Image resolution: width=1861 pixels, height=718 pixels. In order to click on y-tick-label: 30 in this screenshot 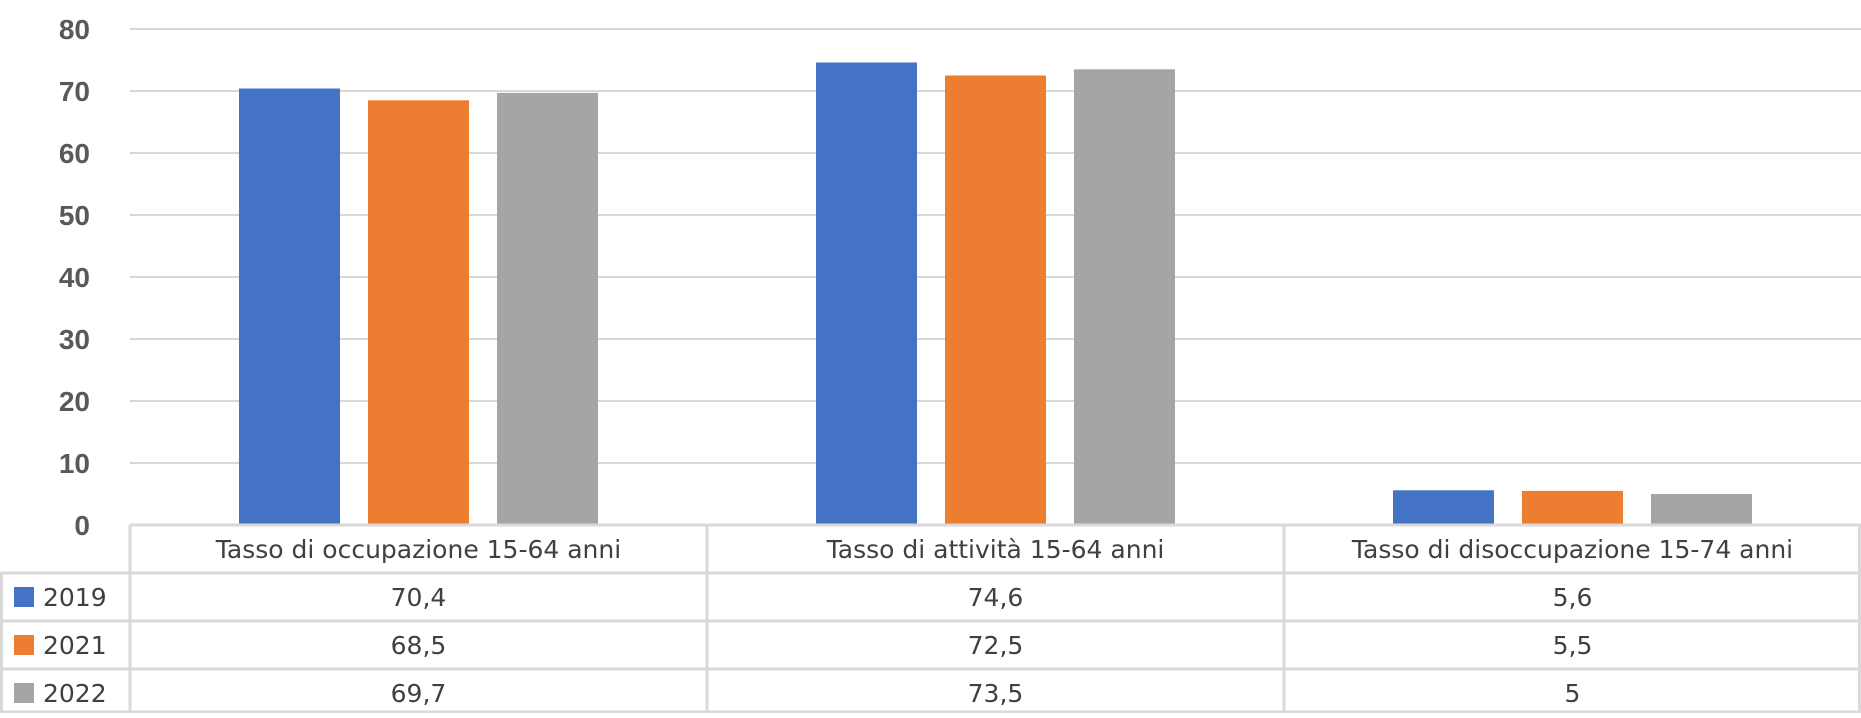, I will do `click(74, 339)`.